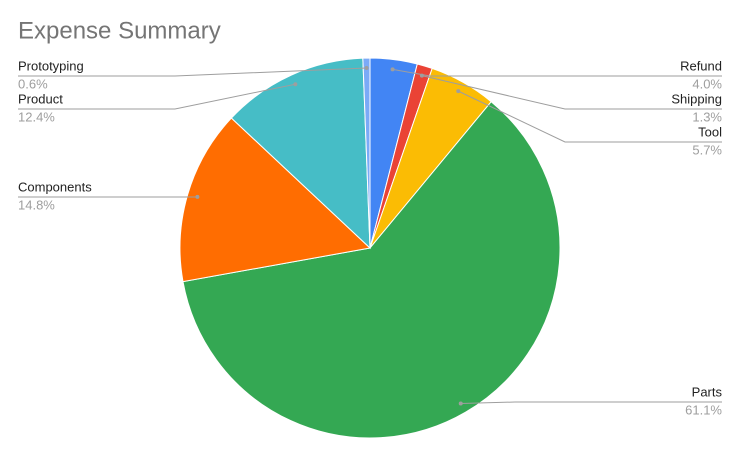 The image size is (740, 457). I want to click on slice-value-label: 0.6%, so click(33, 83).